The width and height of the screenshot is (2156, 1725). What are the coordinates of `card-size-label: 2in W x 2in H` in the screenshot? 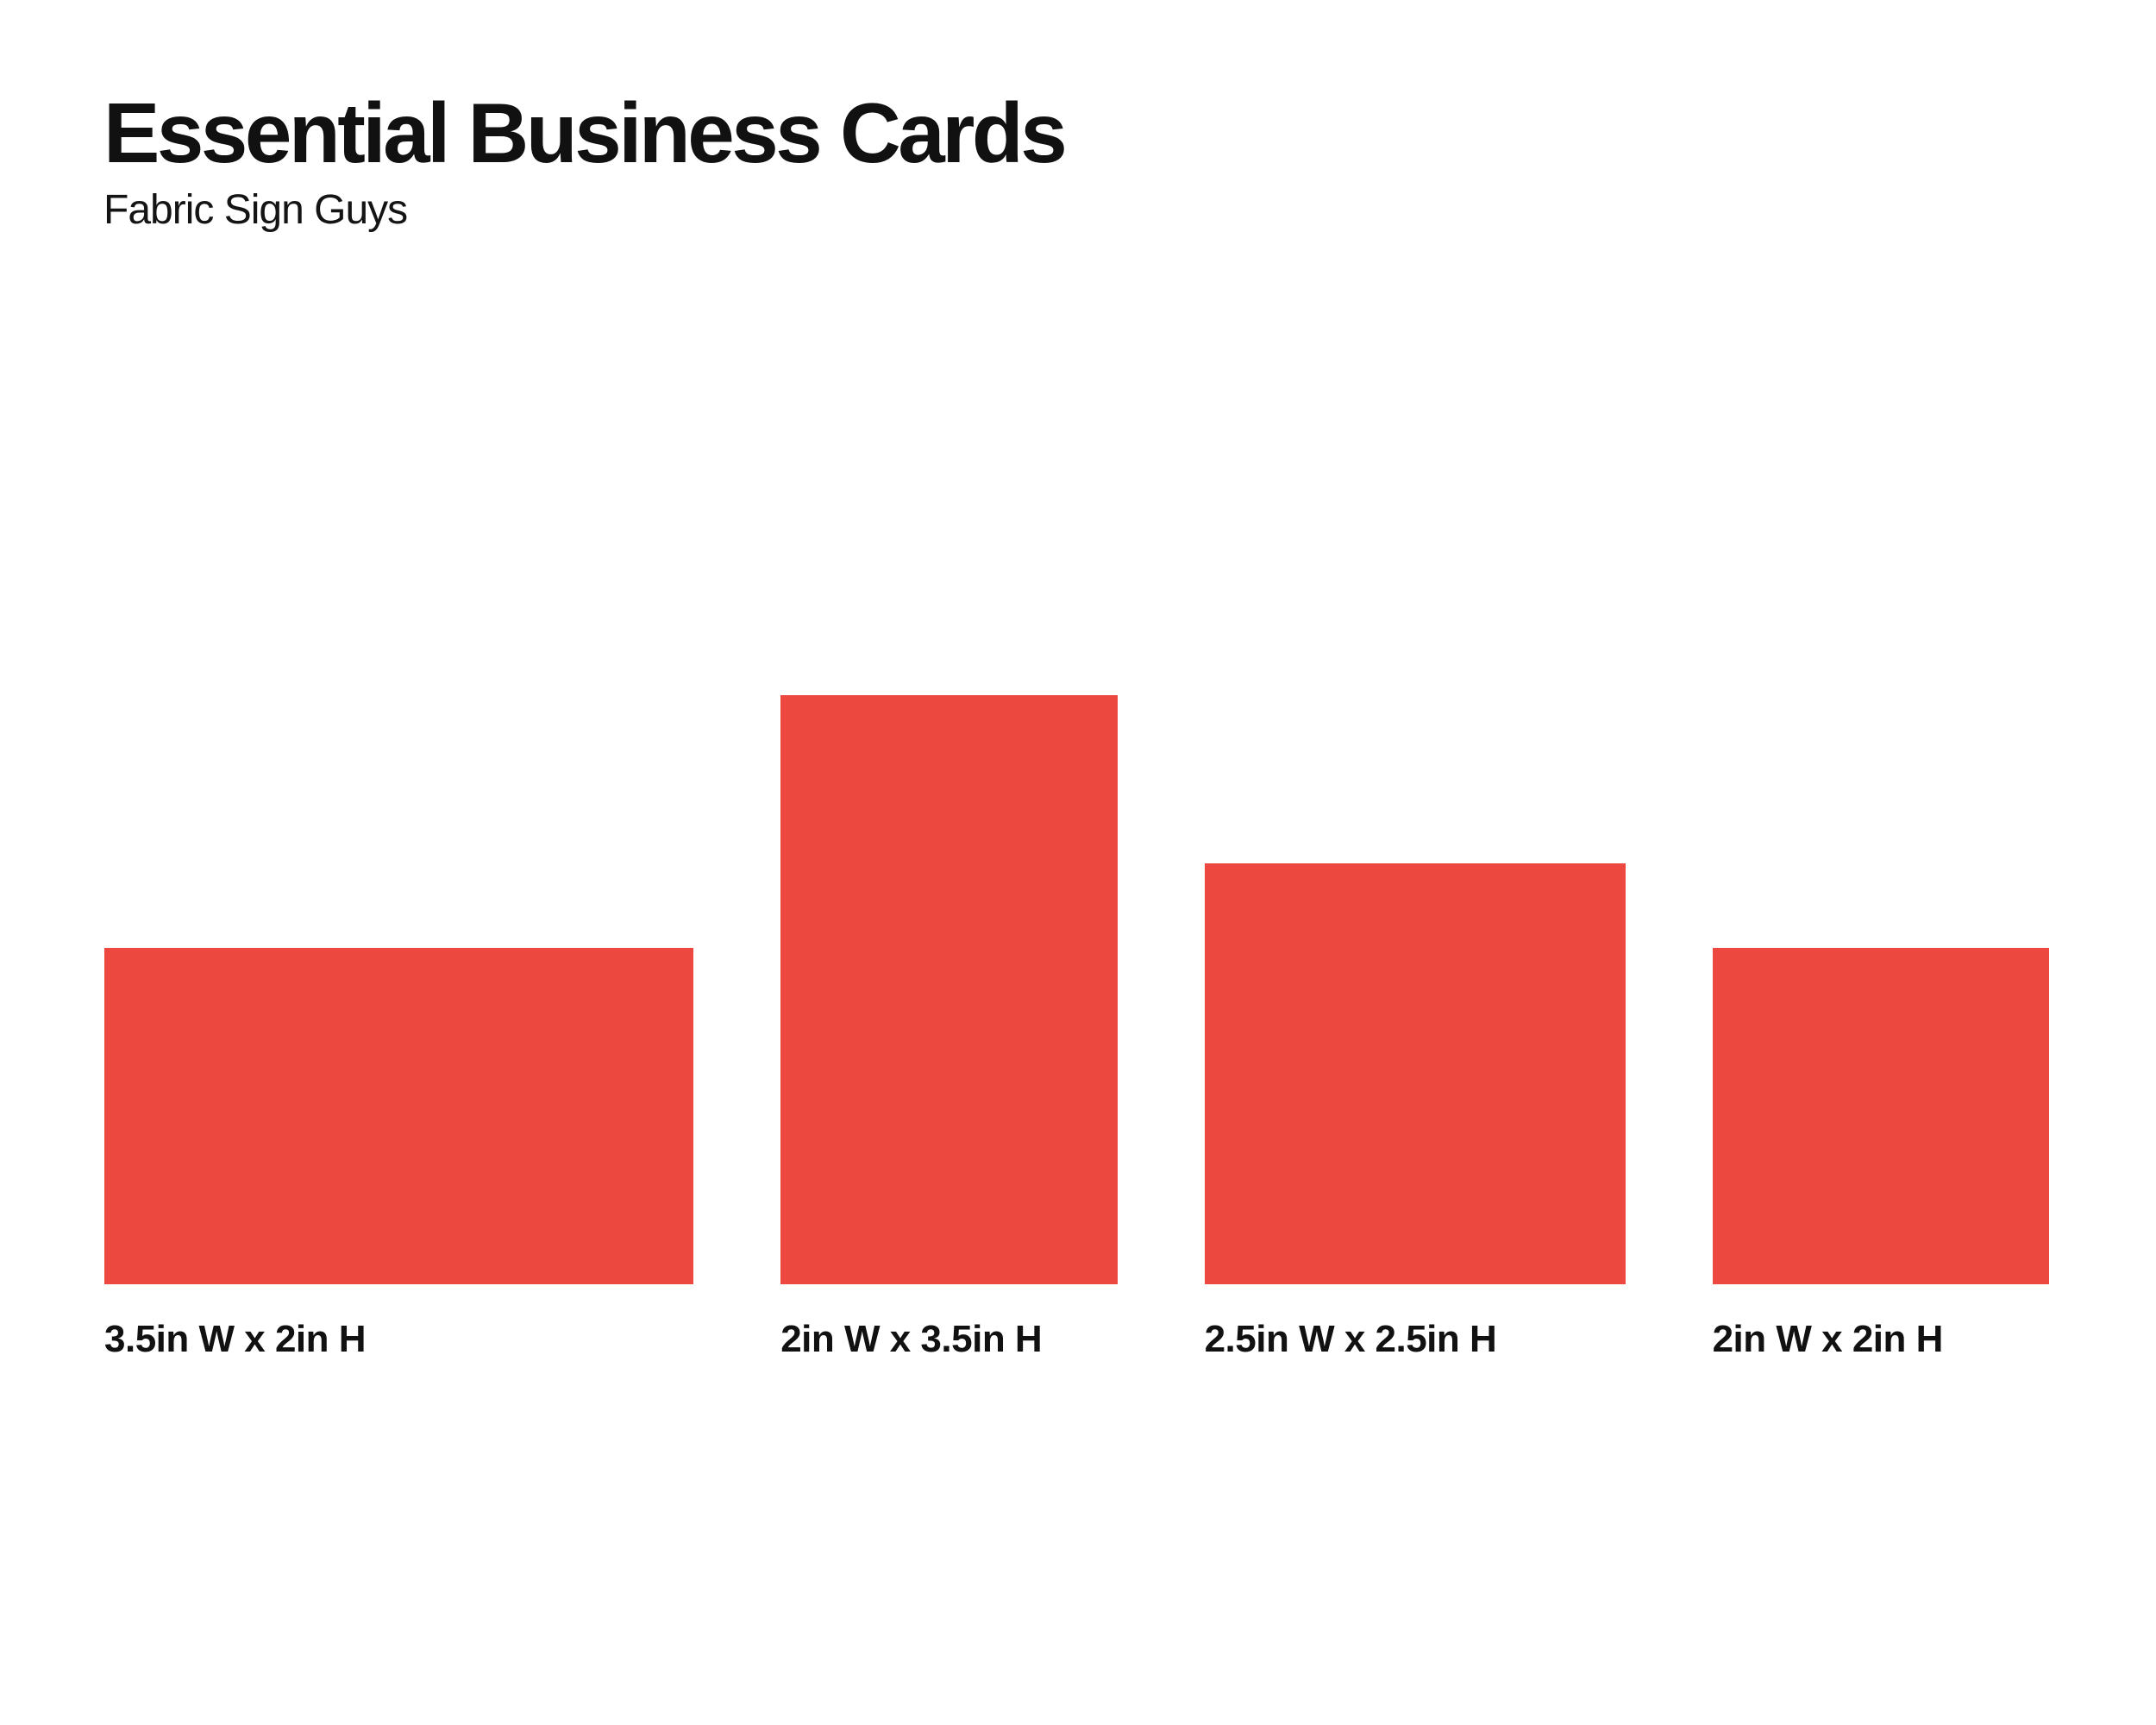 It's located at (1828, 1339).